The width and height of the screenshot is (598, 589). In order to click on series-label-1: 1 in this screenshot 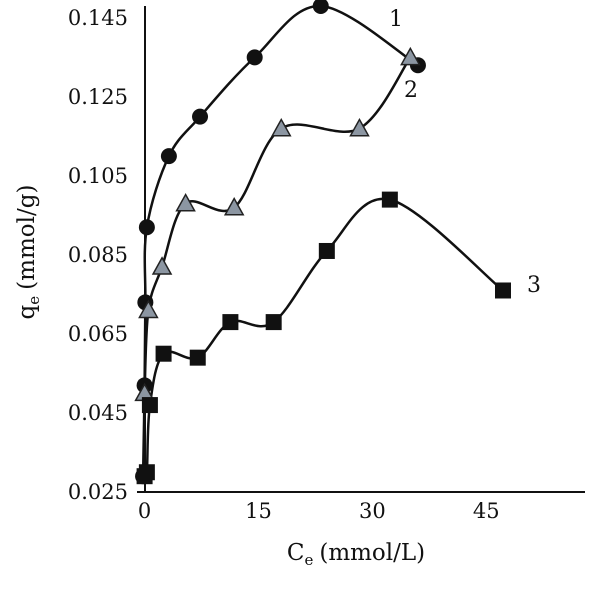, I will do `click(396, 19)`.